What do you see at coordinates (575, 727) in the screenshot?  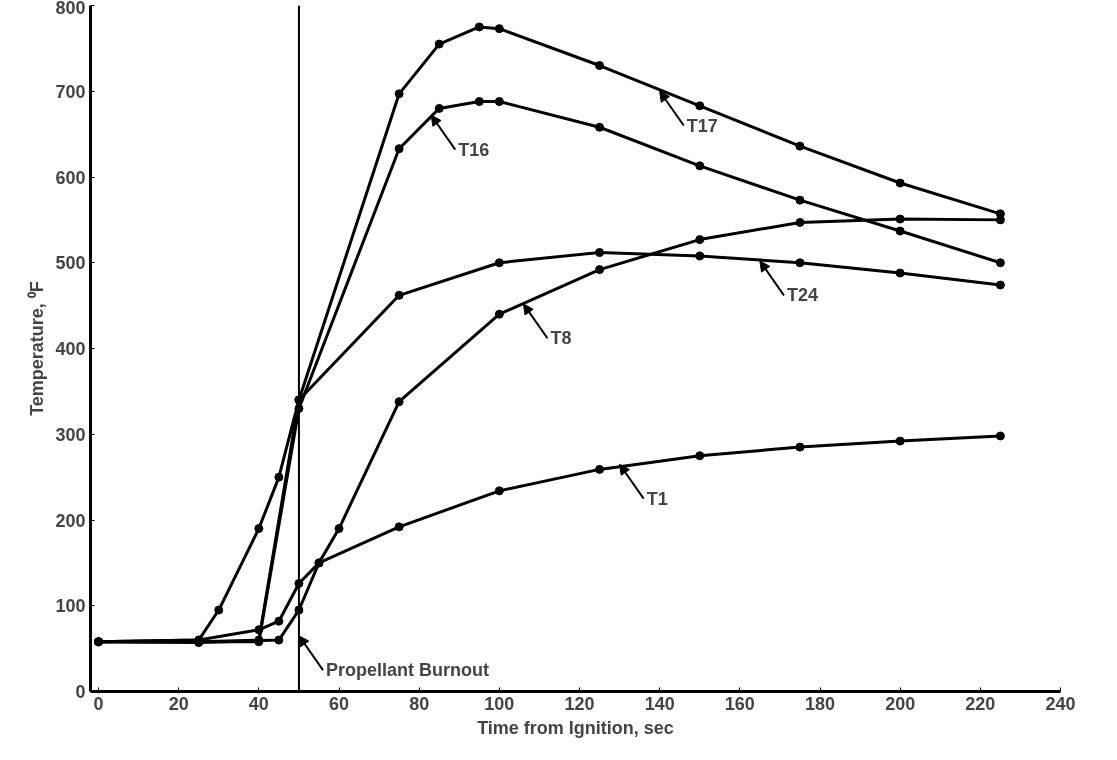 I see `x-axis-title: Time from Ignition, sec` at bounding box center [575, 727].